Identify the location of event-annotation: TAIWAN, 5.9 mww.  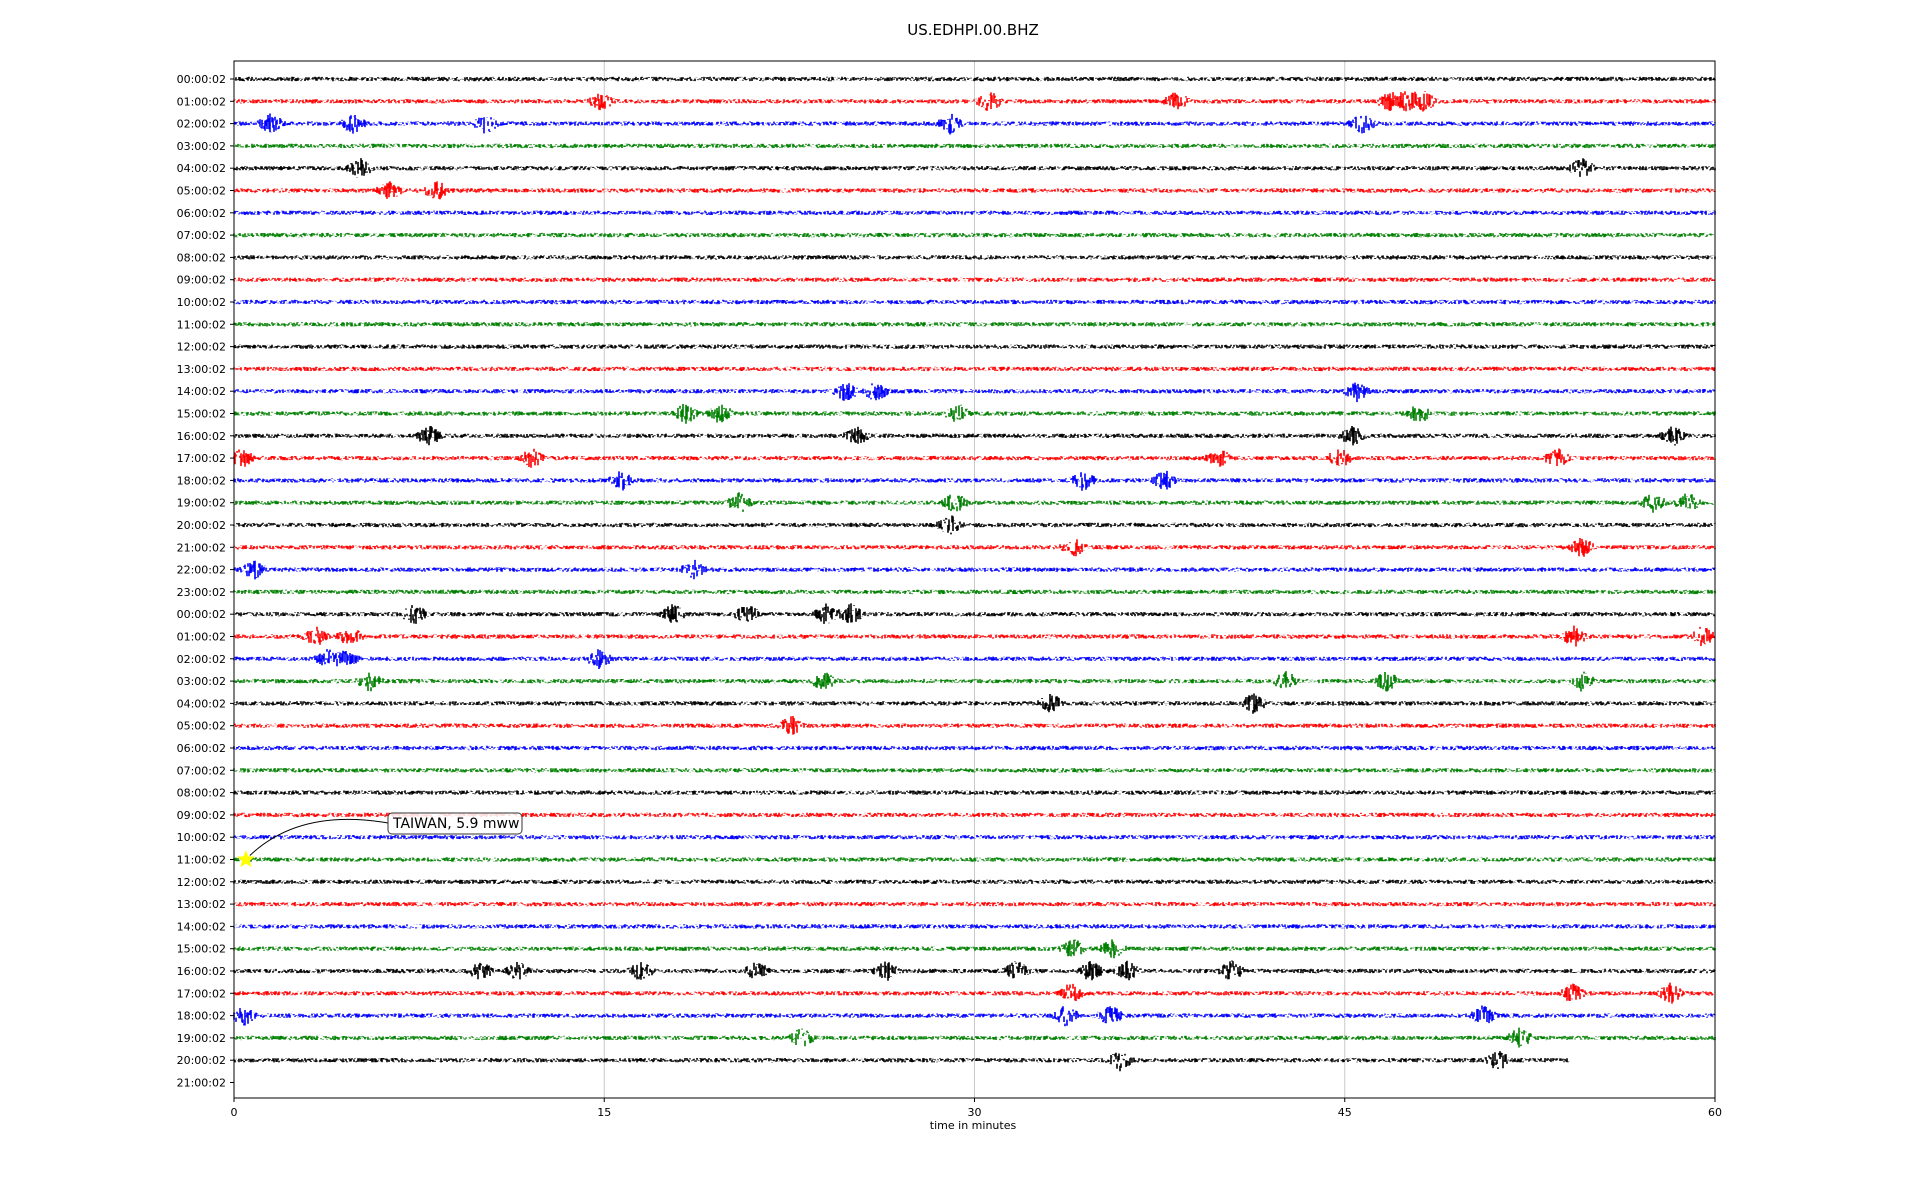
(380, 840).